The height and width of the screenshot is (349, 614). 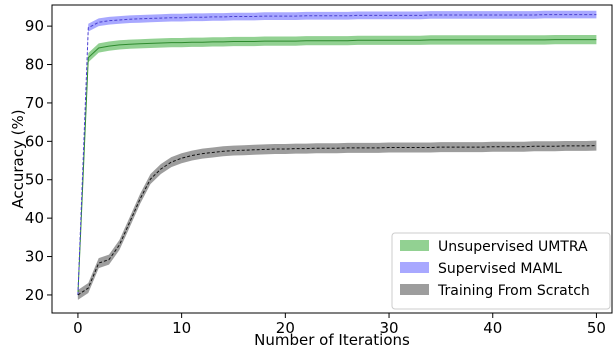 I want to click on x-axis-label: Number of Iterations, so click(x=332, y=340).